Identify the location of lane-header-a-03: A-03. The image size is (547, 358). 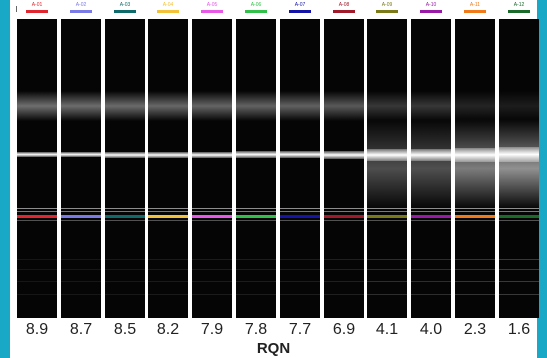
(125, 10).